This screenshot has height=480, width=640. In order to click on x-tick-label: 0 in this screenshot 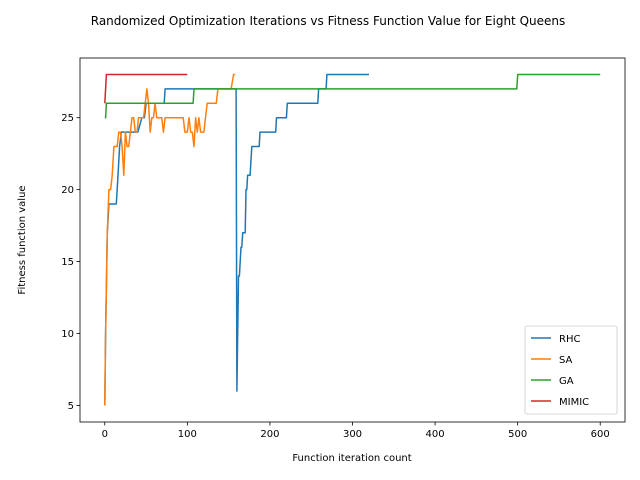, I will do `click(105, 434)`.